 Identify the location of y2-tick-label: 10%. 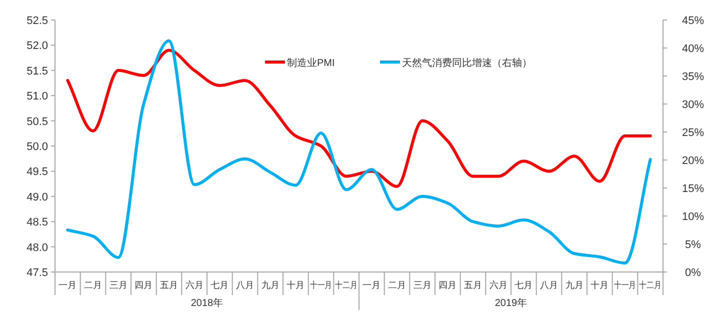
(693, 217).